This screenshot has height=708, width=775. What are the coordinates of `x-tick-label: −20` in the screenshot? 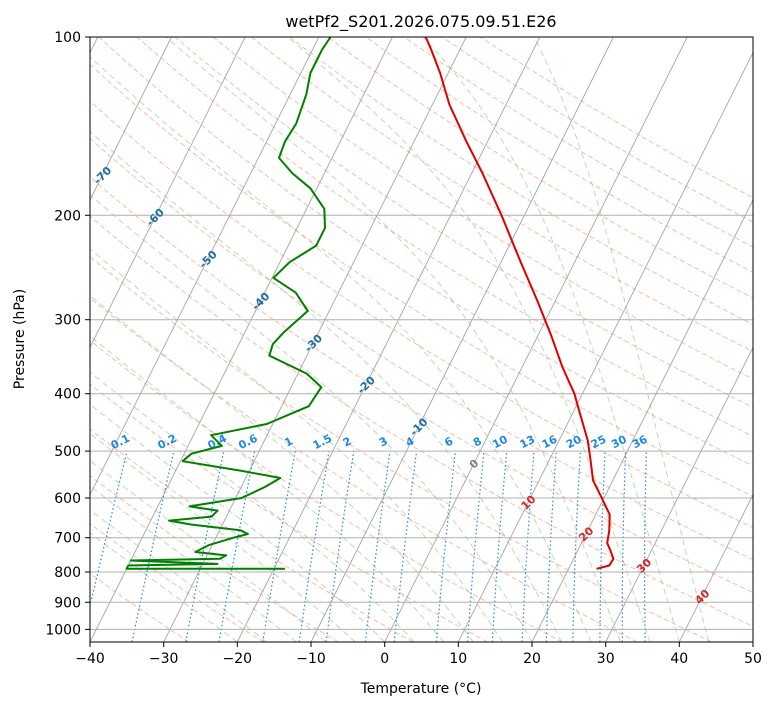 It's located at (238, 659).